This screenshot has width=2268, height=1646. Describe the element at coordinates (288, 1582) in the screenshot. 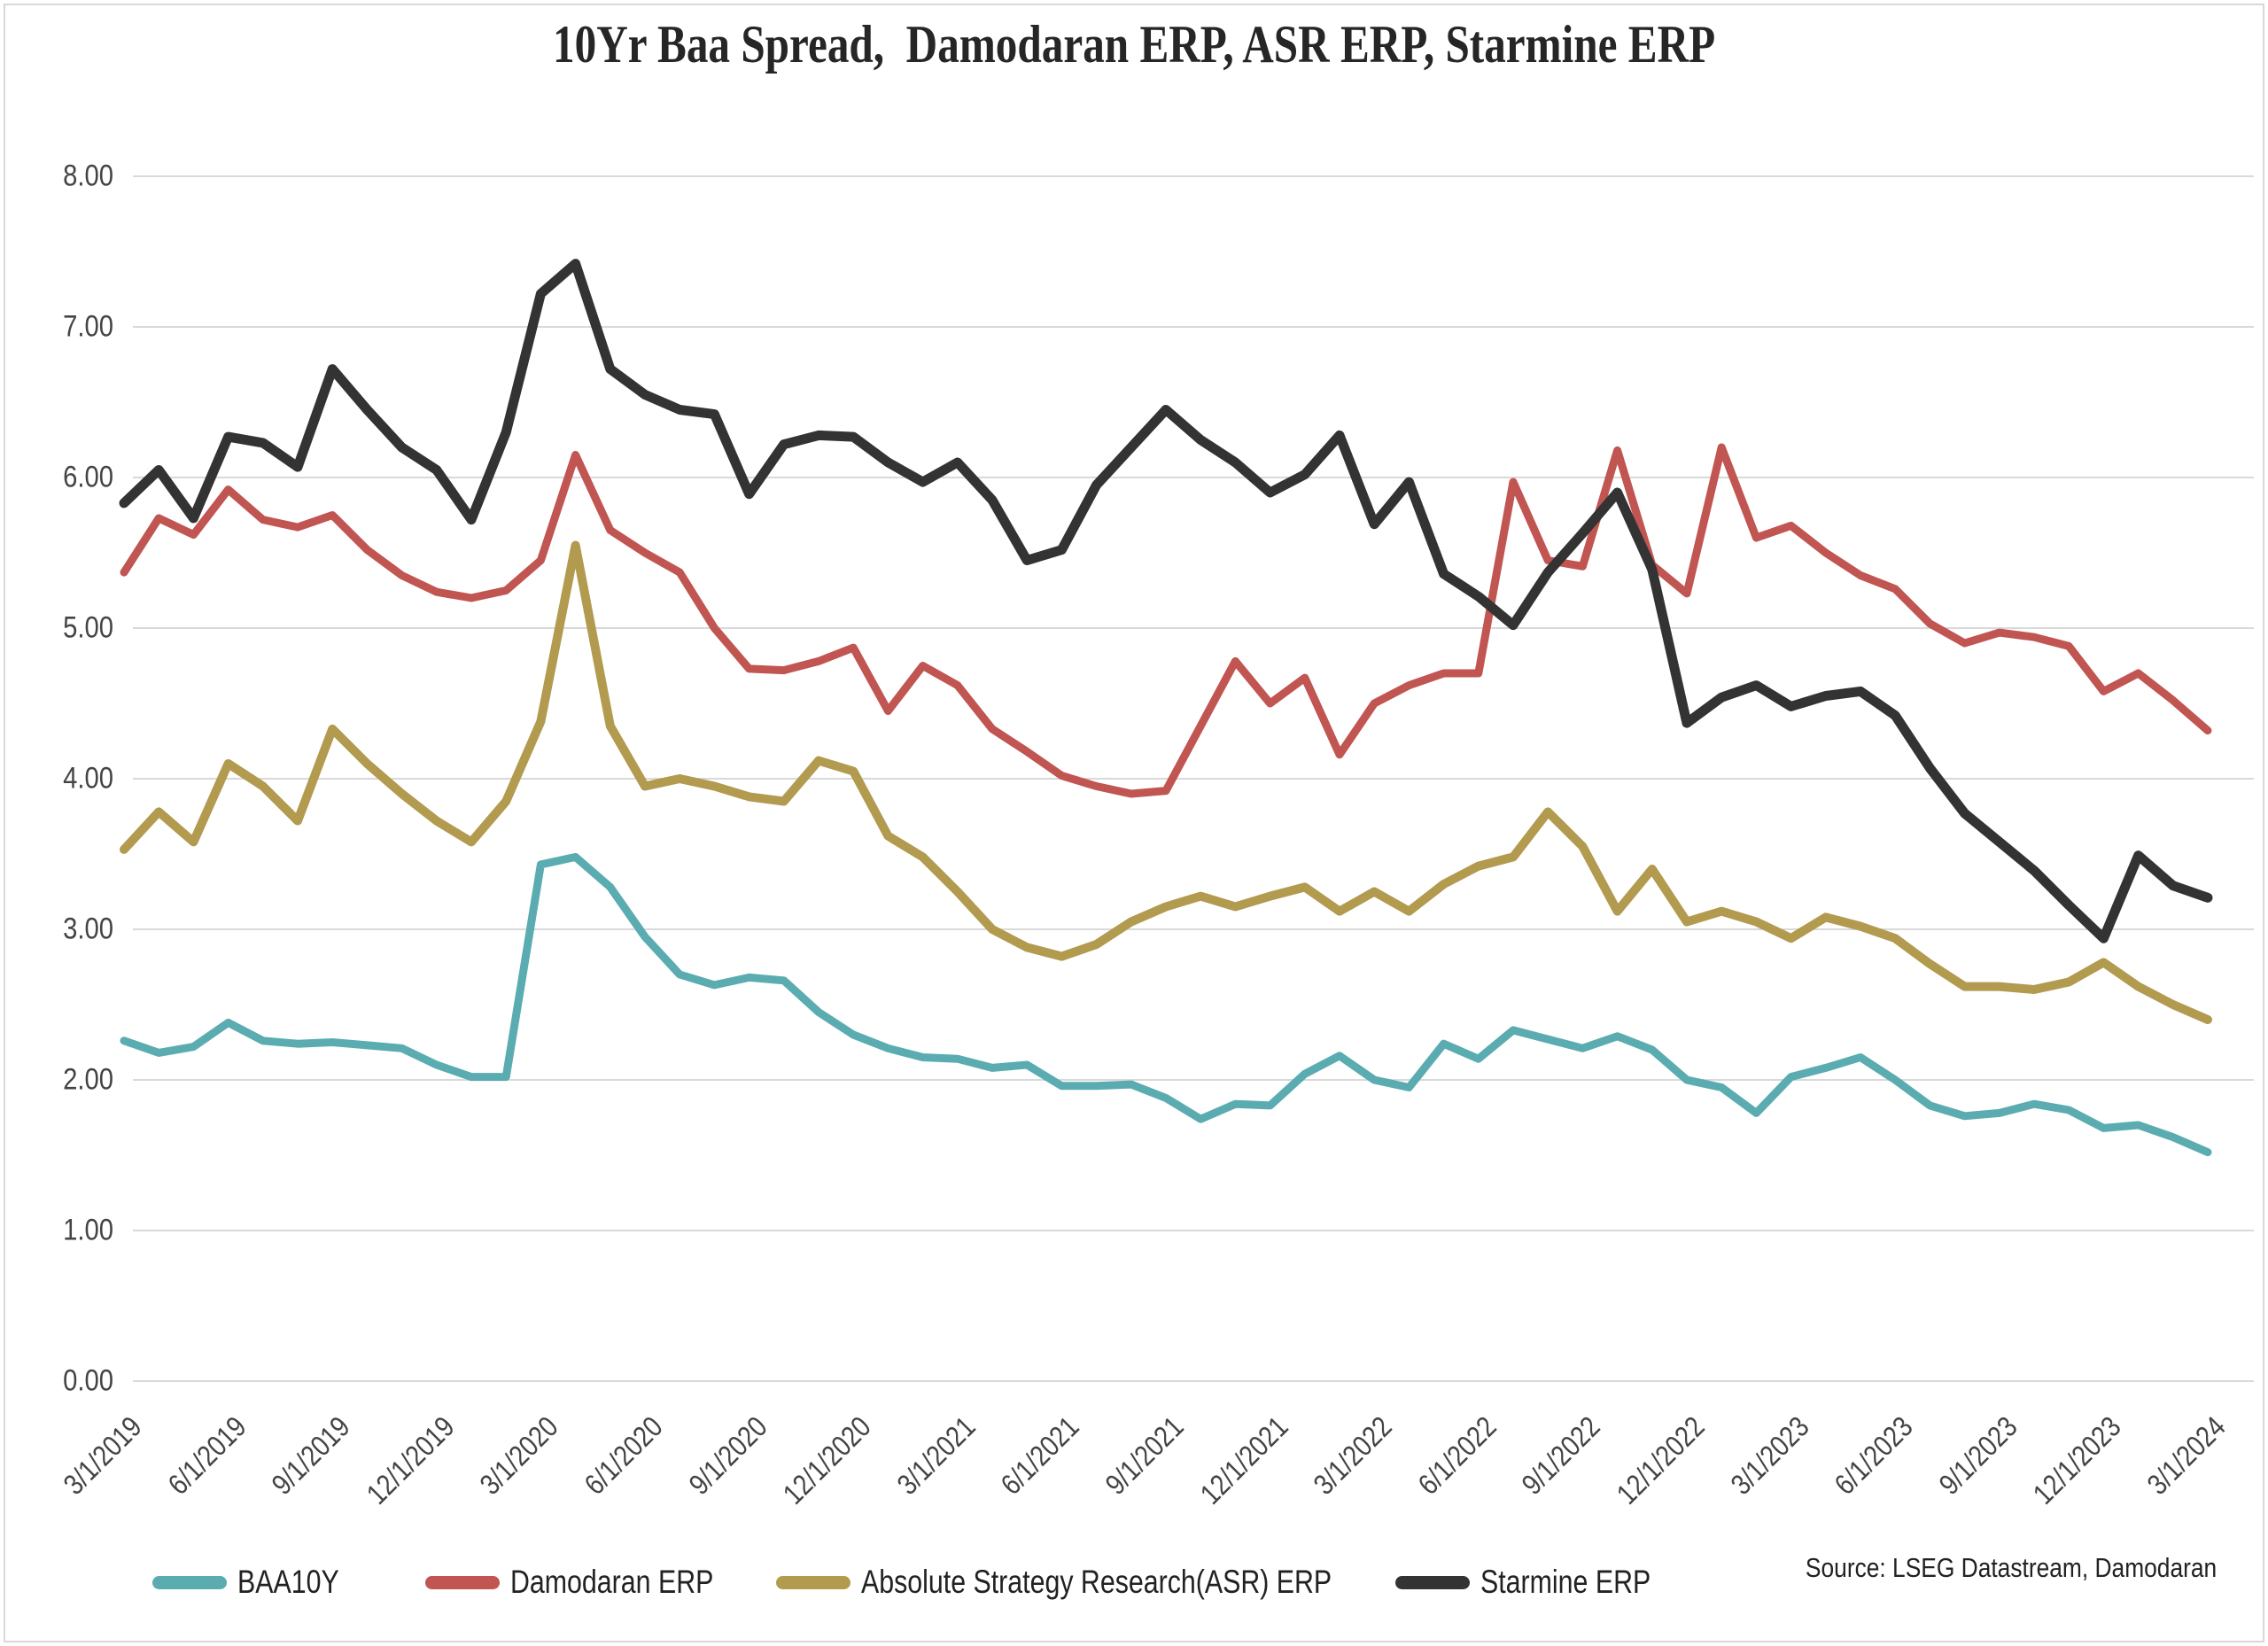

I see `legend-label-baa10y: BAA10Y` at that location.